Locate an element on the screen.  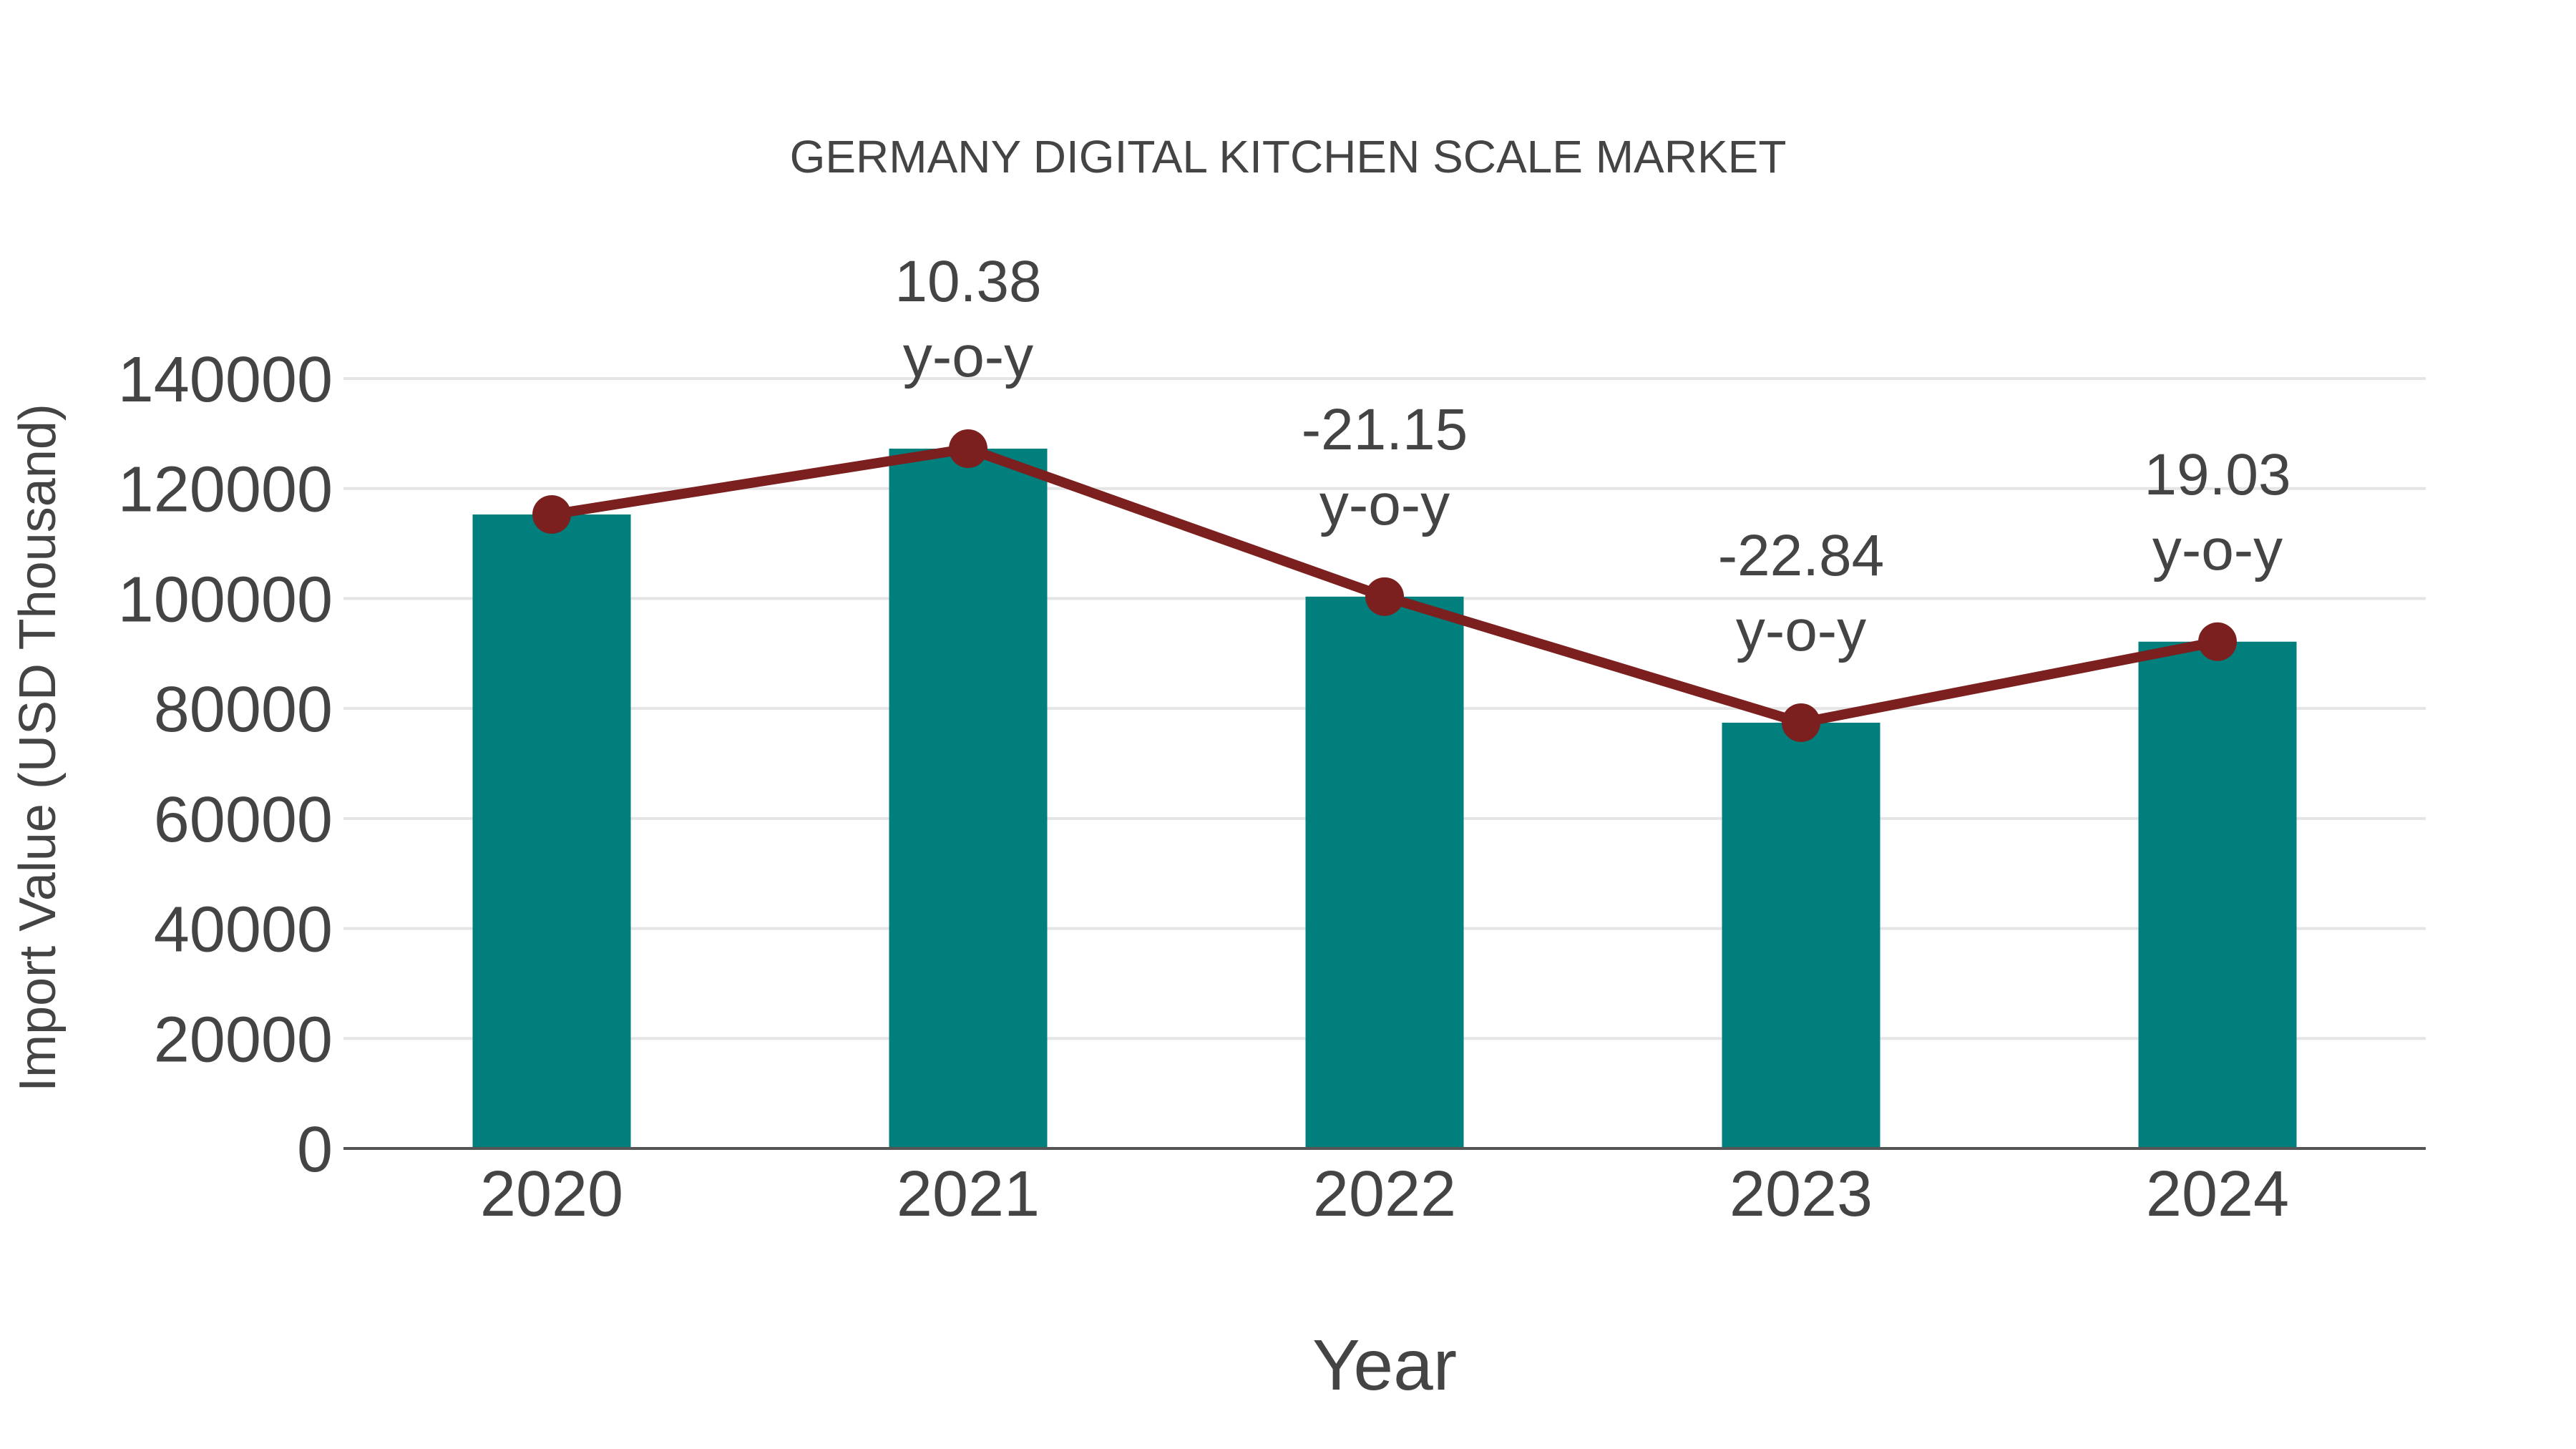
yoy-value: -21.15 is located at coordinates (1385, 429).